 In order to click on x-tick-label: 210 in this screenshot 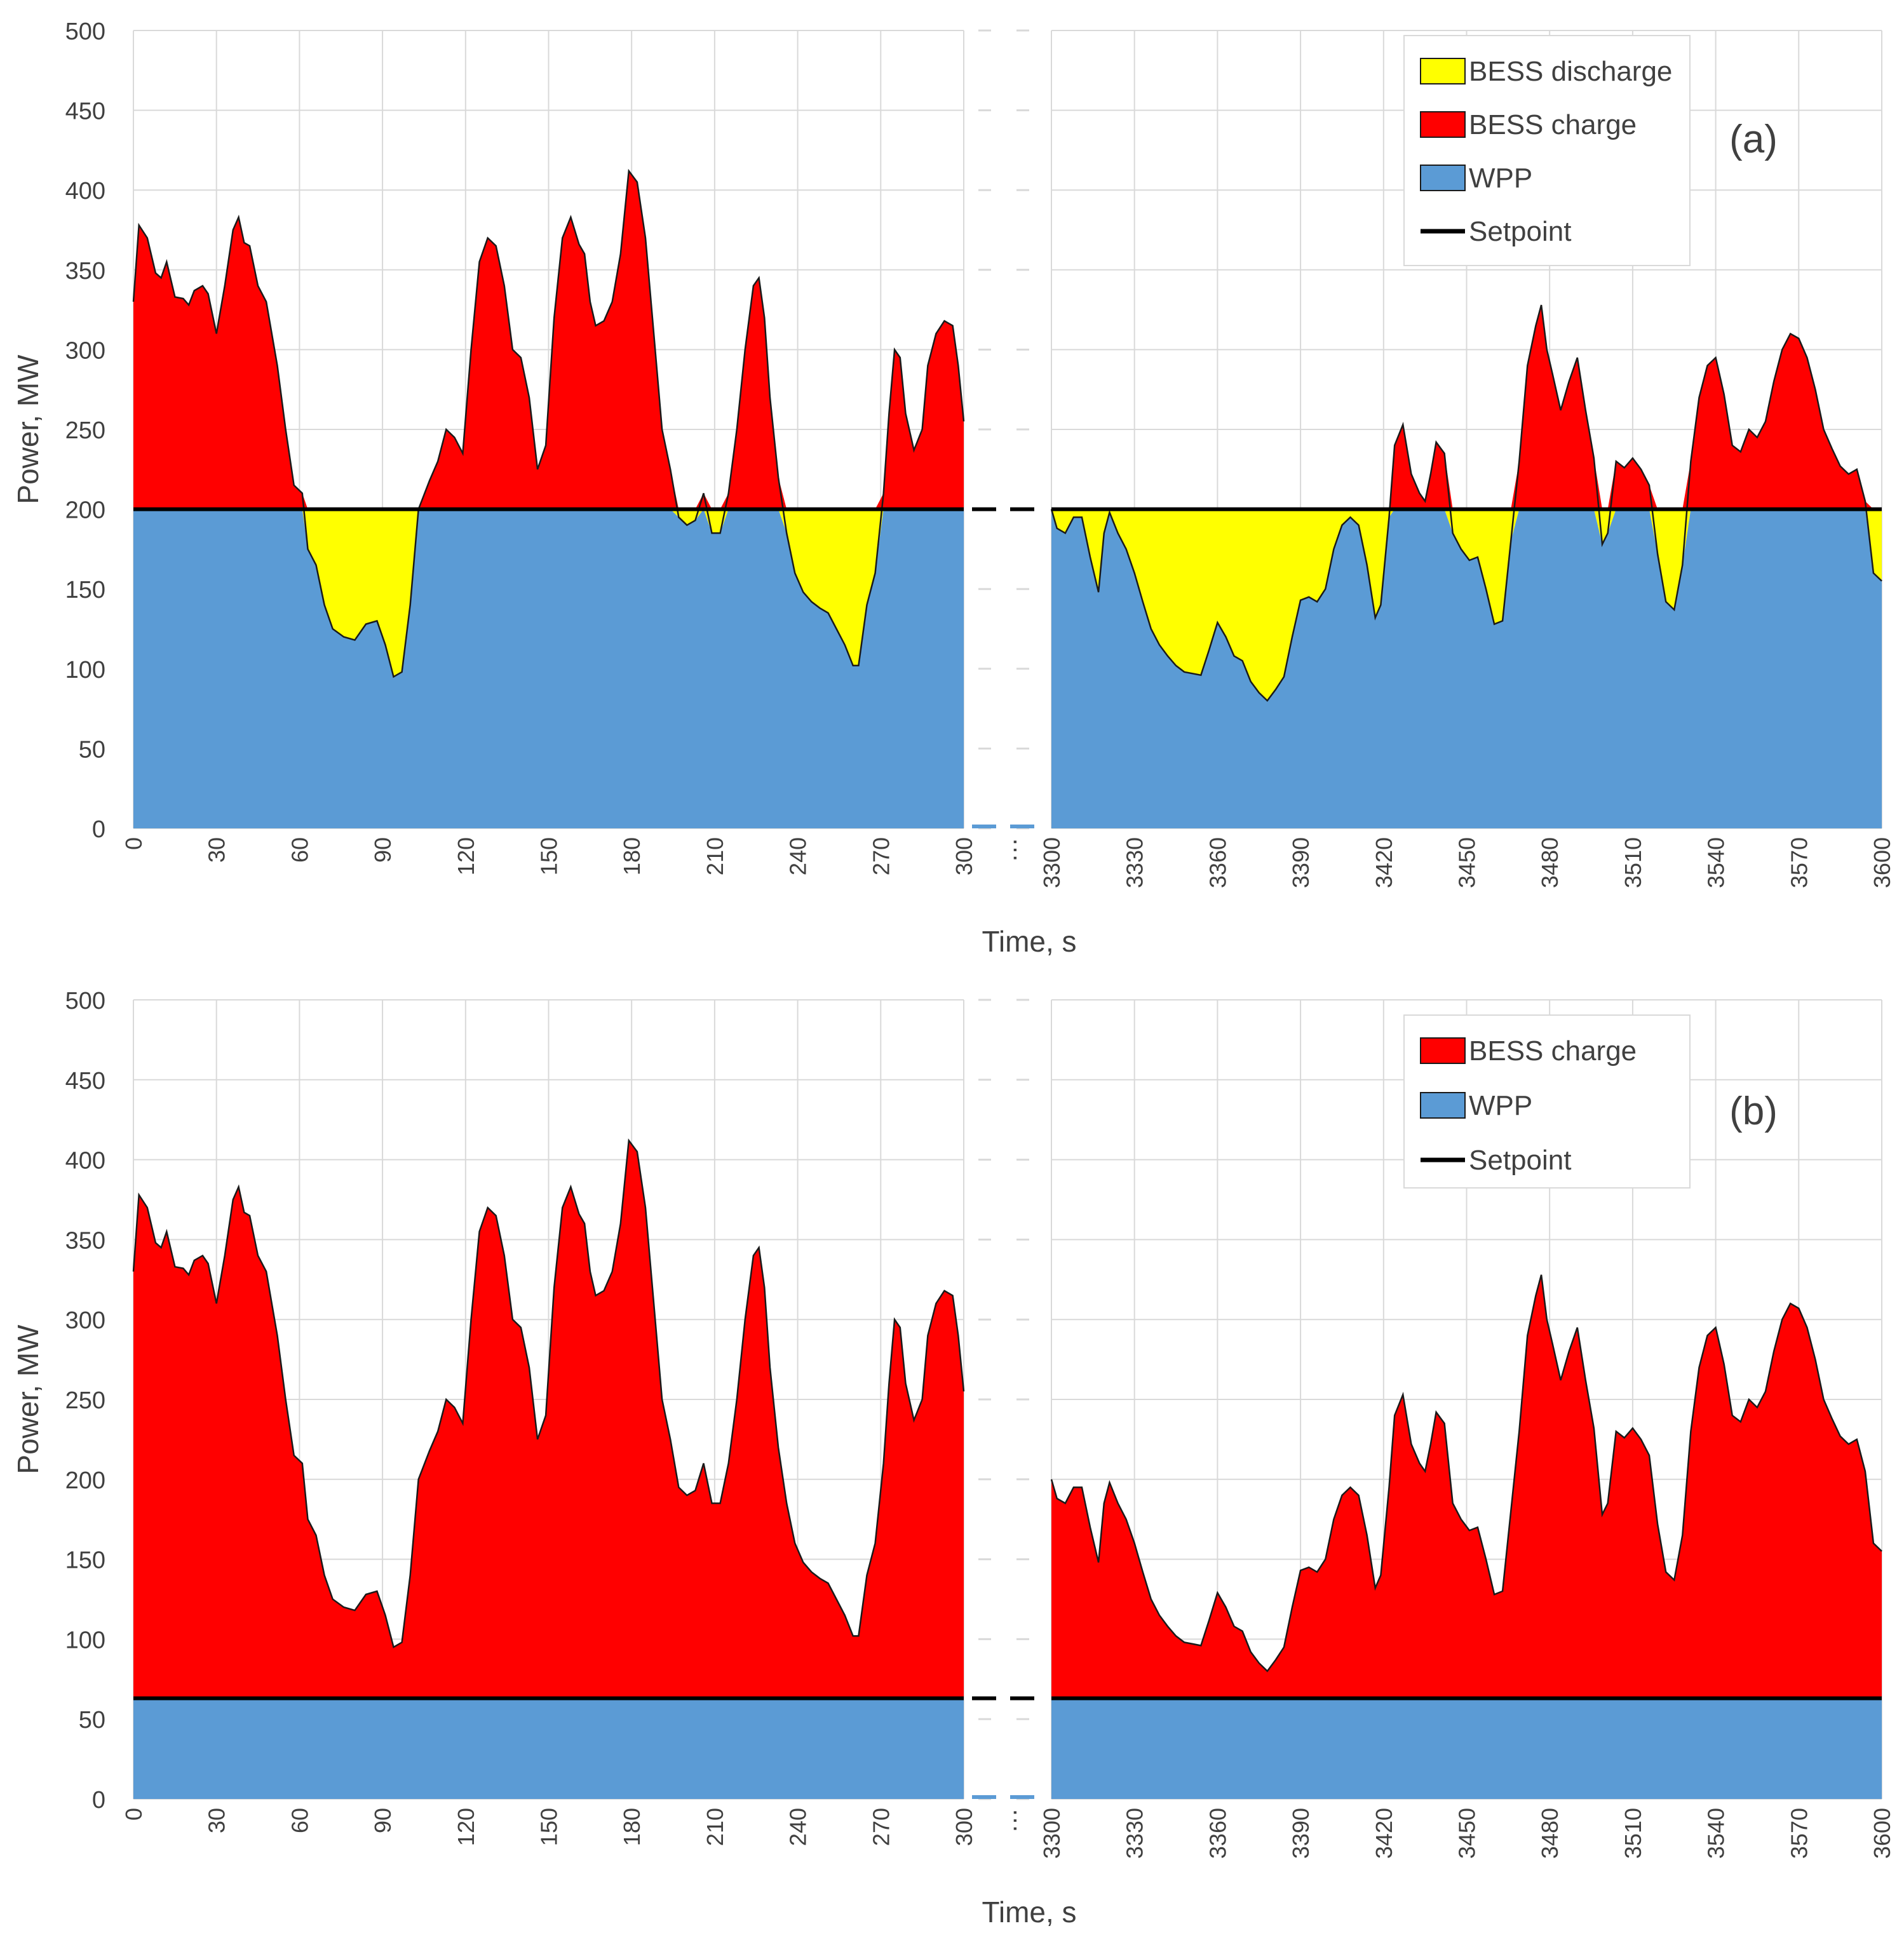, I will do `click(715, 1827)`.